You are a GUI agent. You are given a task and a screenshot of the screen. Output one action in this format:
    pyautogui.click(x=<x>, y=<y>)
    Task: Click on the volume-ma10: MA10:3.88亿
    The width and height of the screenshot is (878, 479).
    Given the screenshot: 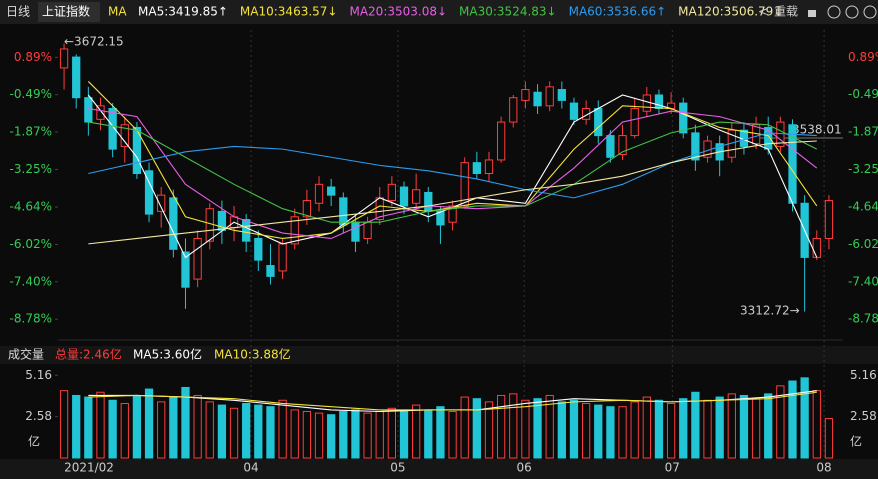 What is the action you would take?
    pyautogui.click(x=252, y=354)
    